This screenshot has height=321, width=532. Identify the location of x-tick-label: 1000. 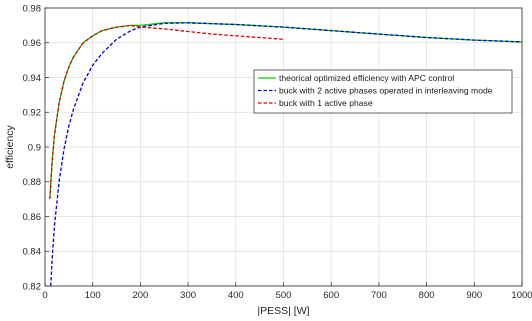
(521, 295).